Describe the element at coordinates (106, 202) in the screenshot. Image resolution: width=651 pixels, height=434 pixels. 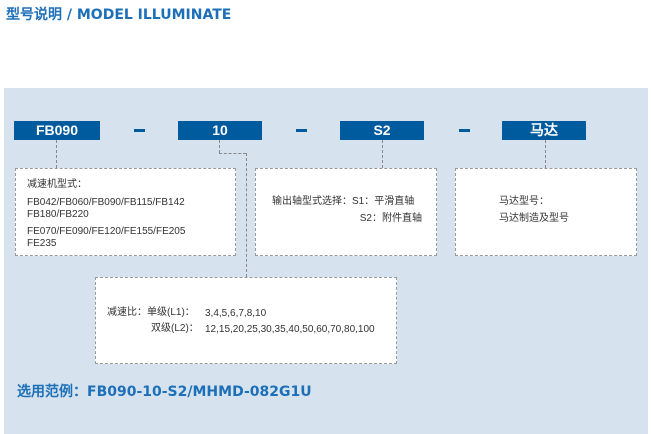
I see `reducer-line: FB042/FB060/FB090/FB115/FB142` at that location.